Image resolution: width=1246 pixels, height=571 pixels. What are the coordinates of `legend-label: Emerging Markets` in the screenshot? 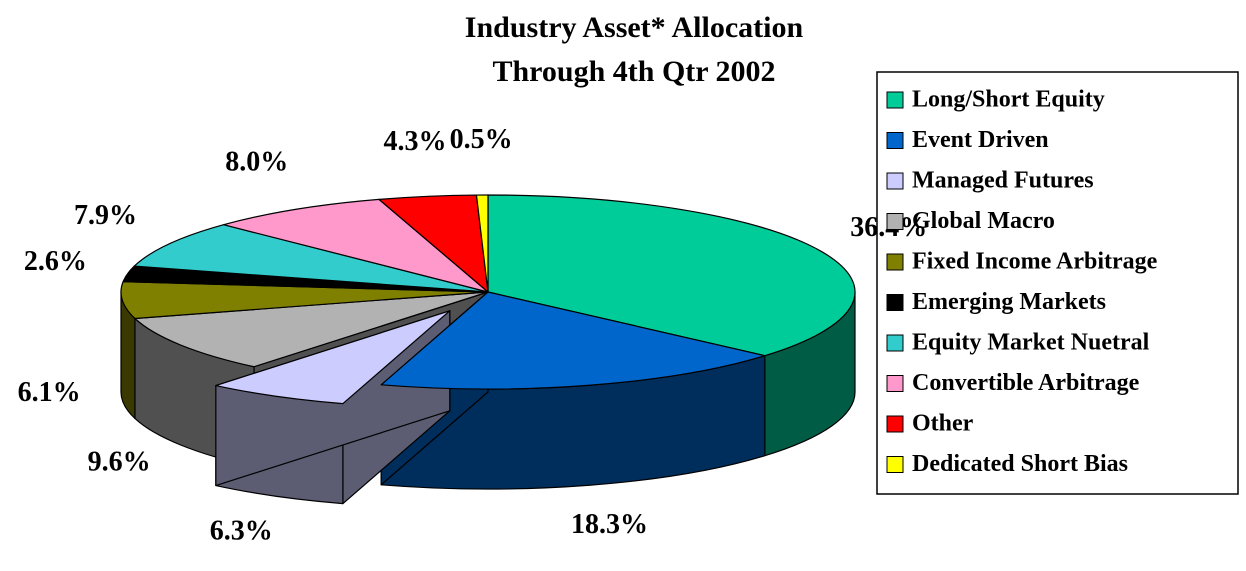 It's located at (1009, 302).